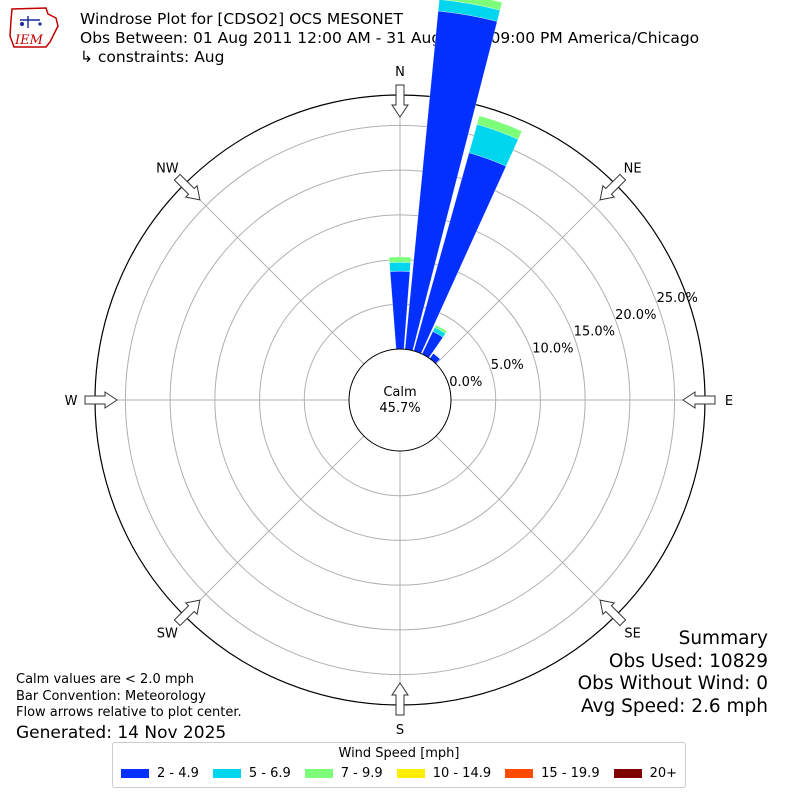 The height and width of the screenshot is (800, 800). What do you see at coordinates (152, 57) in the screenshot?
I see `constraints: ↳ constraints: Aug` at bounding box center [152, 57].